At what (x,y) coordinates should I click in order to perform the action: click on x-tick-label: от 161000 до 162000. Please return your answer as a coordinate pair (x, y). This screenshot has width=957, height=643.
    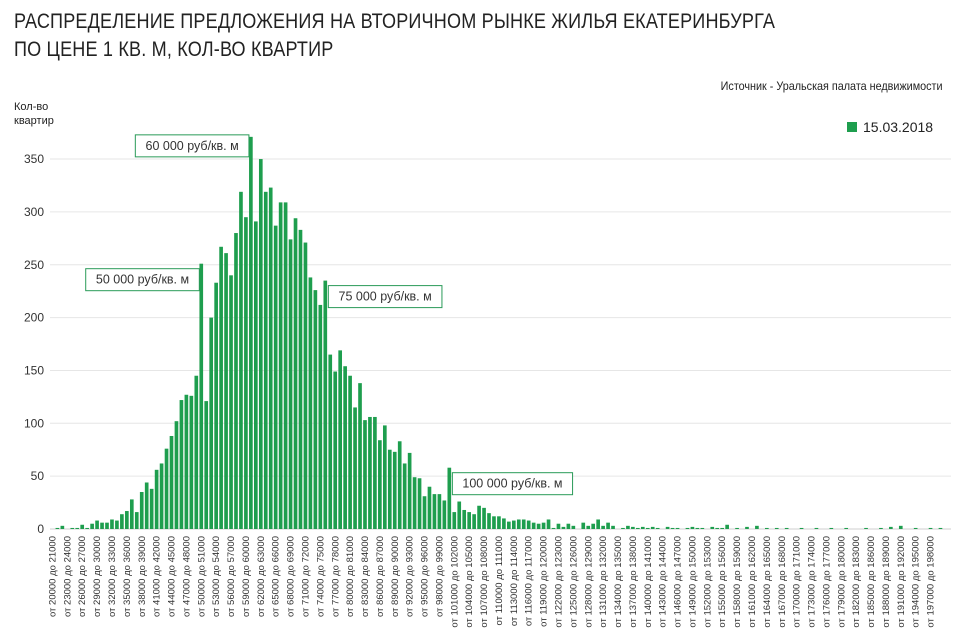
    Looking at the image, I should click on (752, 582).